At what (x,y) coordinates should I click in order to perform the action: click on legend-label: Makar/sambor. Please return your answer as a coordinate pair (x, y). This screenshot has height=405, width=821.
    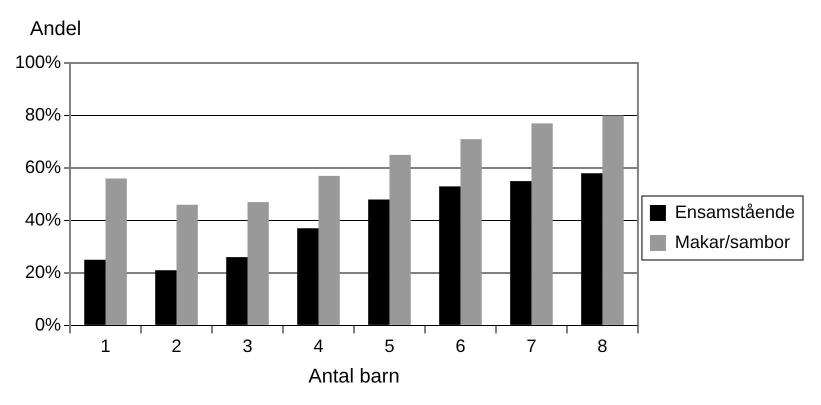
    Looking at the image, I should click on (732, 242).